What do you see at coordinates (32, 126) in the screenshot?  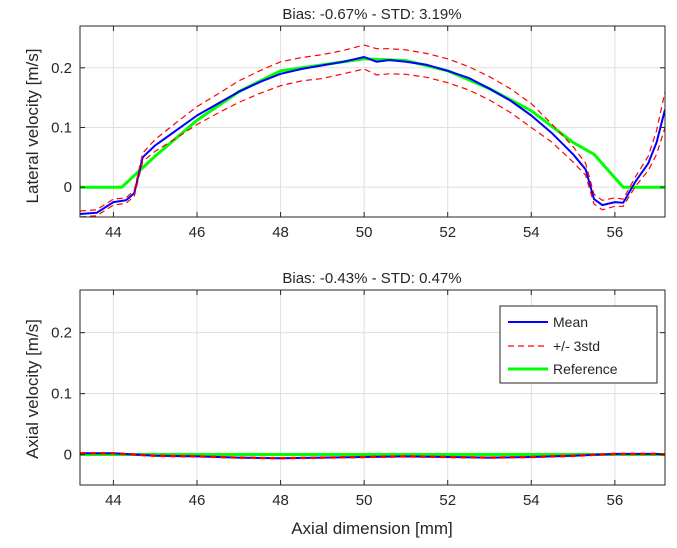 I see `lateral-plot-ylabel: Lateral velocity [m/s]` at bounding box center [32, 126].